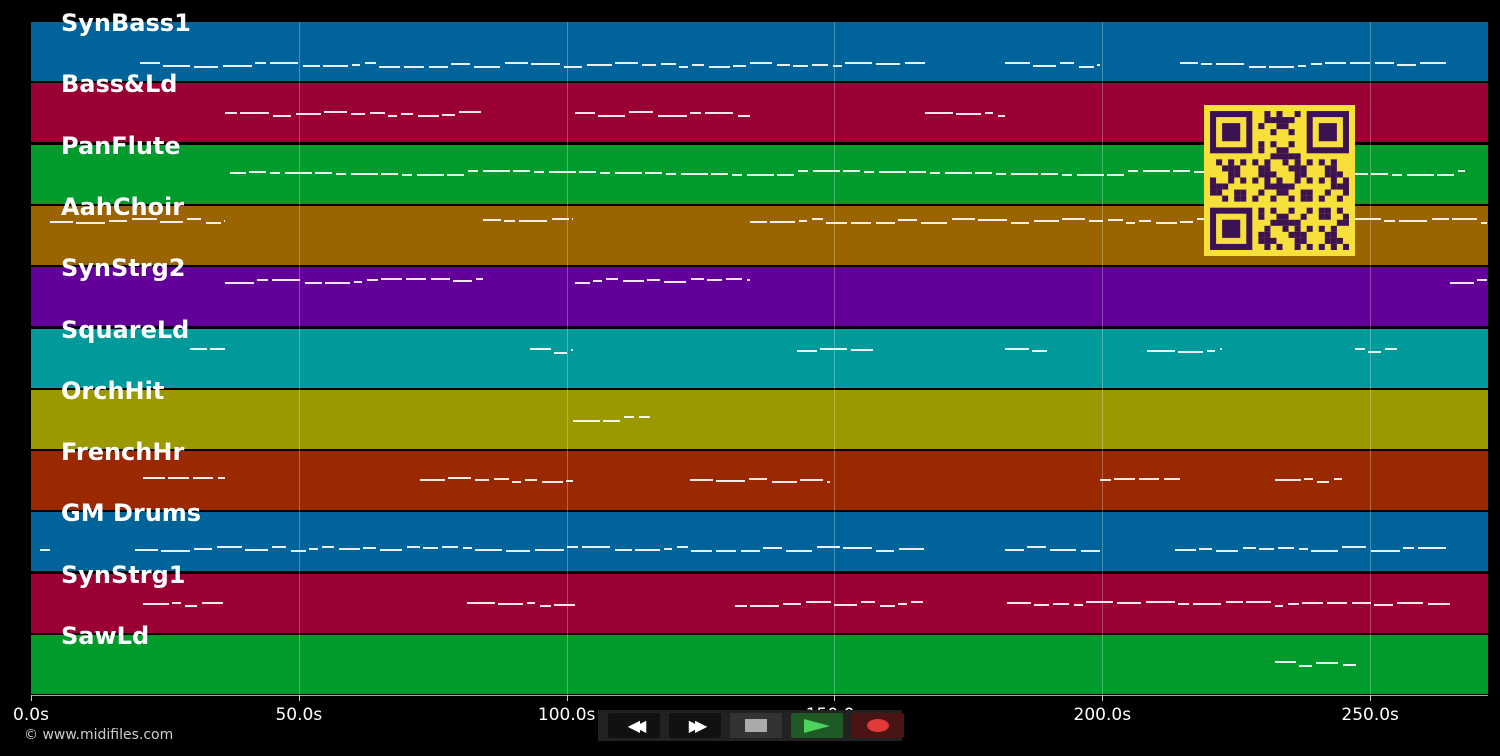  Describe the element at coordinates (756, 725) in the screenshot. I see `stop-button` at that location.